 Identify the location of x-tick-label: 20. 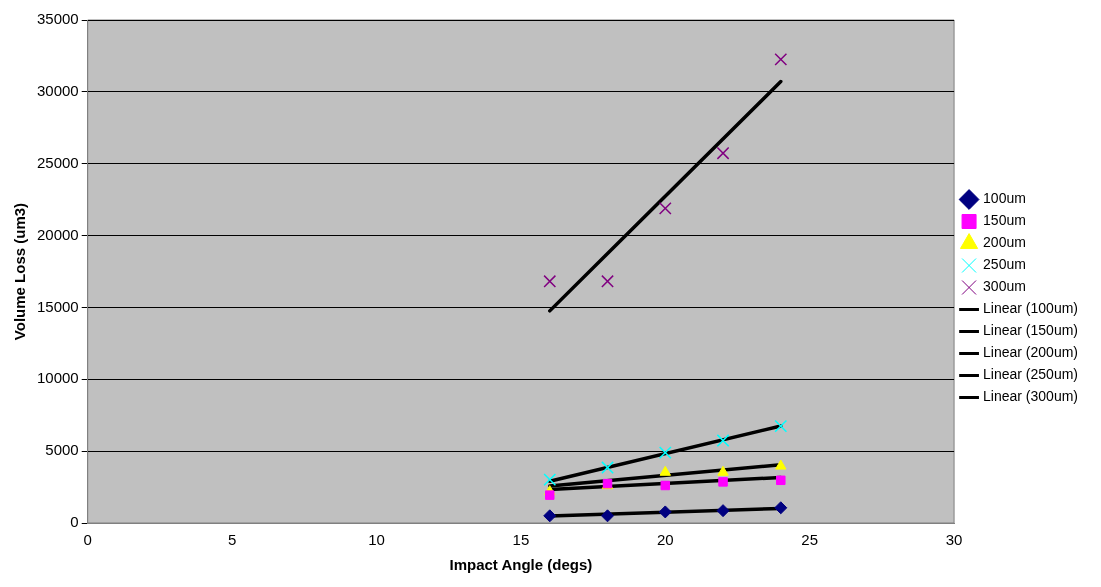
(665, 540).